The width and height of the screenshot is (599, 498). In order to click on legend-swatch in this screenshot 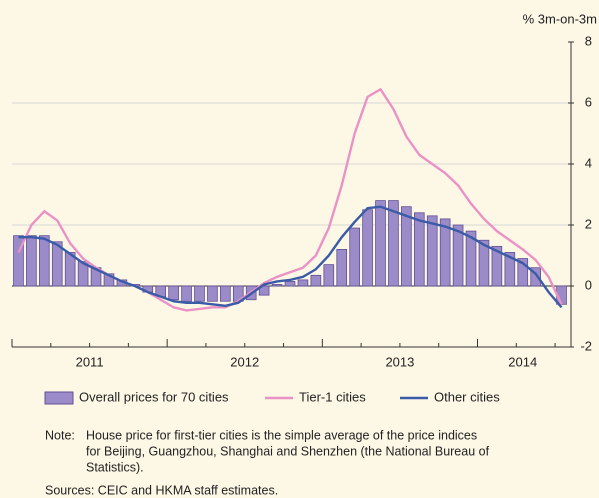, I will do `click(59, 398)`.